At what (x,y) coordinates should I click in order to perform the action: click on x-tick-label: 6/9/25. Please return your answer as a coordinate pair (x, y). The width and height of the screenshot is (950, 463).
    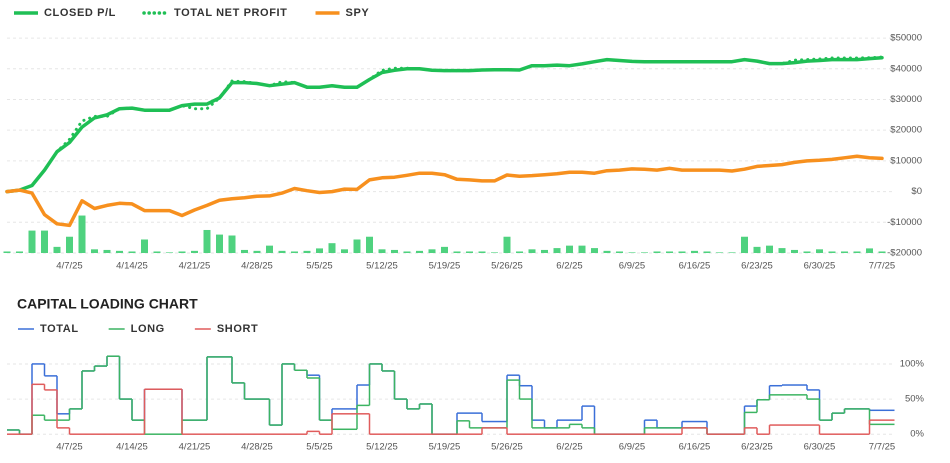
    Looking at the image, I should click on (632, 447).